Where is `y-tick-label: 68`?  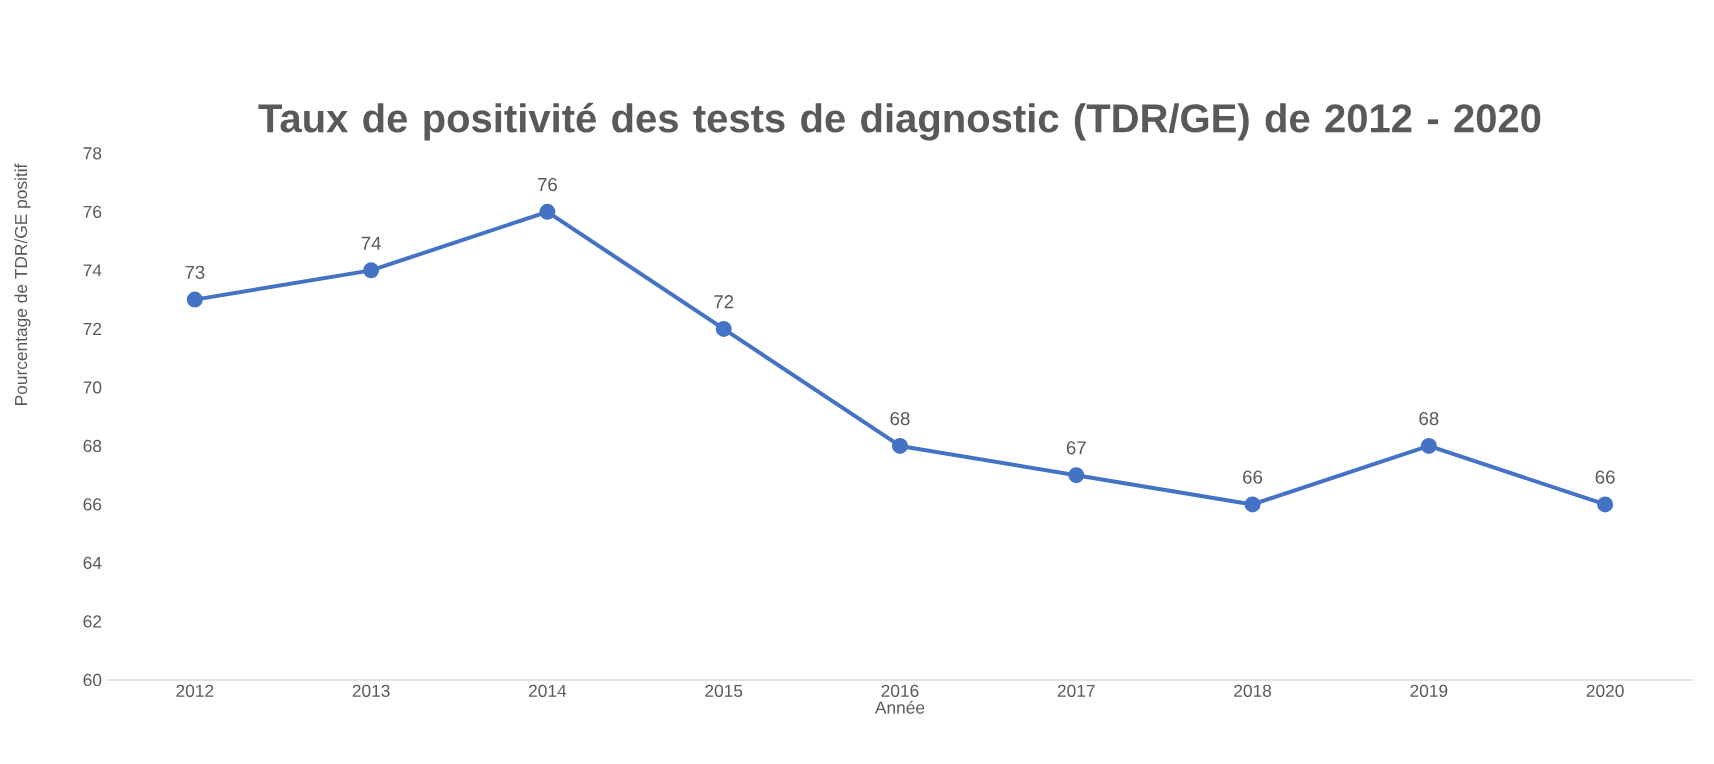
y-tick-label: 68 is located at coordinates (92, 446).